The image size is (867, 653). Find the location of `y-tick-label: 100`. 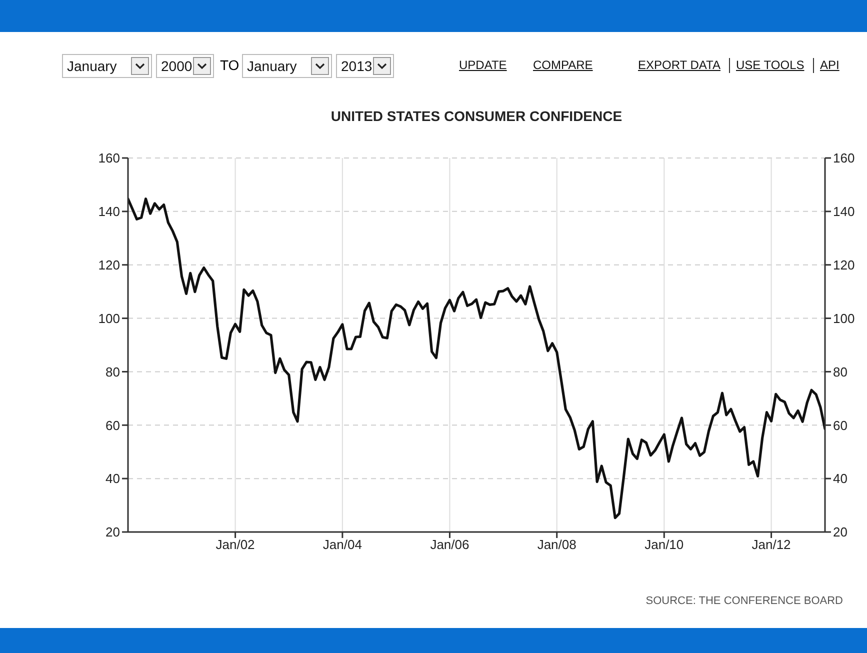

y-tick-label: 100 is located at coordinates (109, 318).